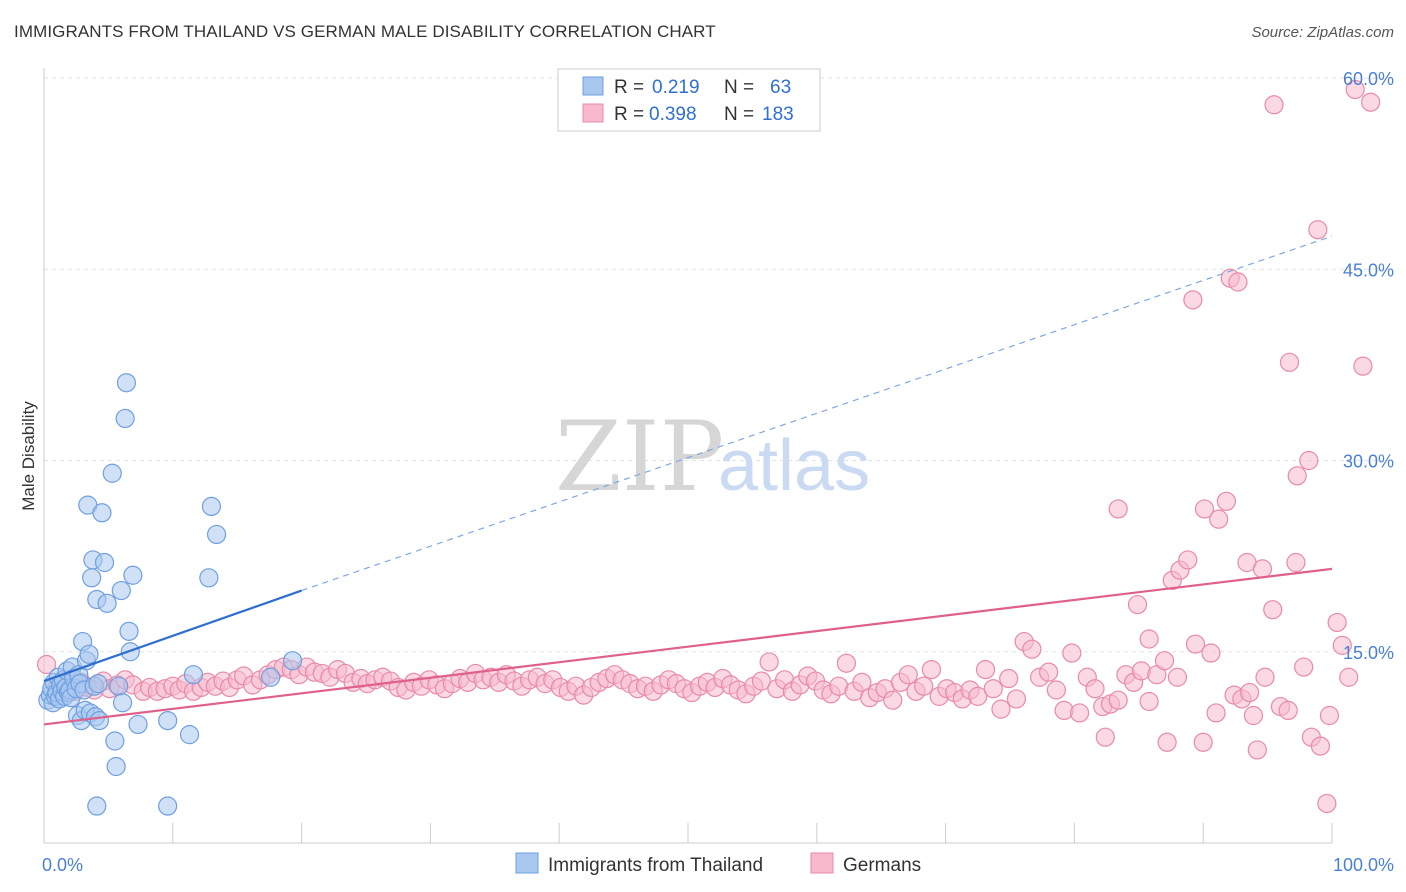 The width and height of the screenshot is (1406, 892). Describe the element at coordinates (739, 87) in the screenshot. I see `legend-n-label-thailand: N =` at that location.